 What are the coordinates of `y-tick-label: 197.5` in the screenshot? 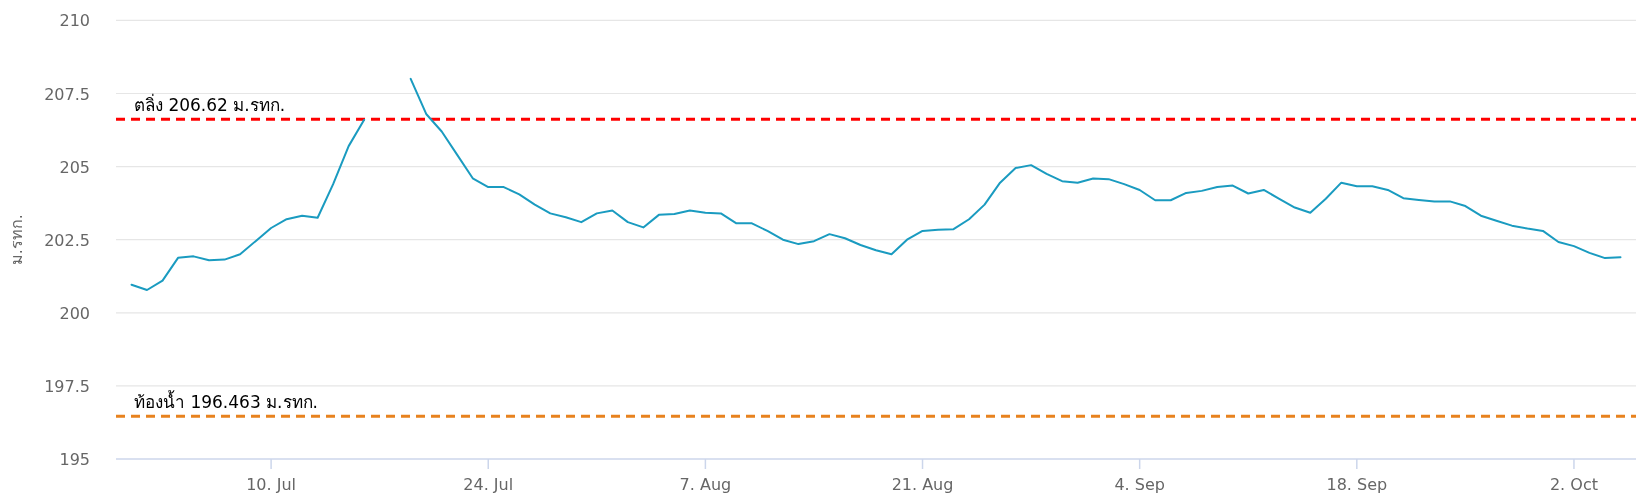 It's located at (67, 386).